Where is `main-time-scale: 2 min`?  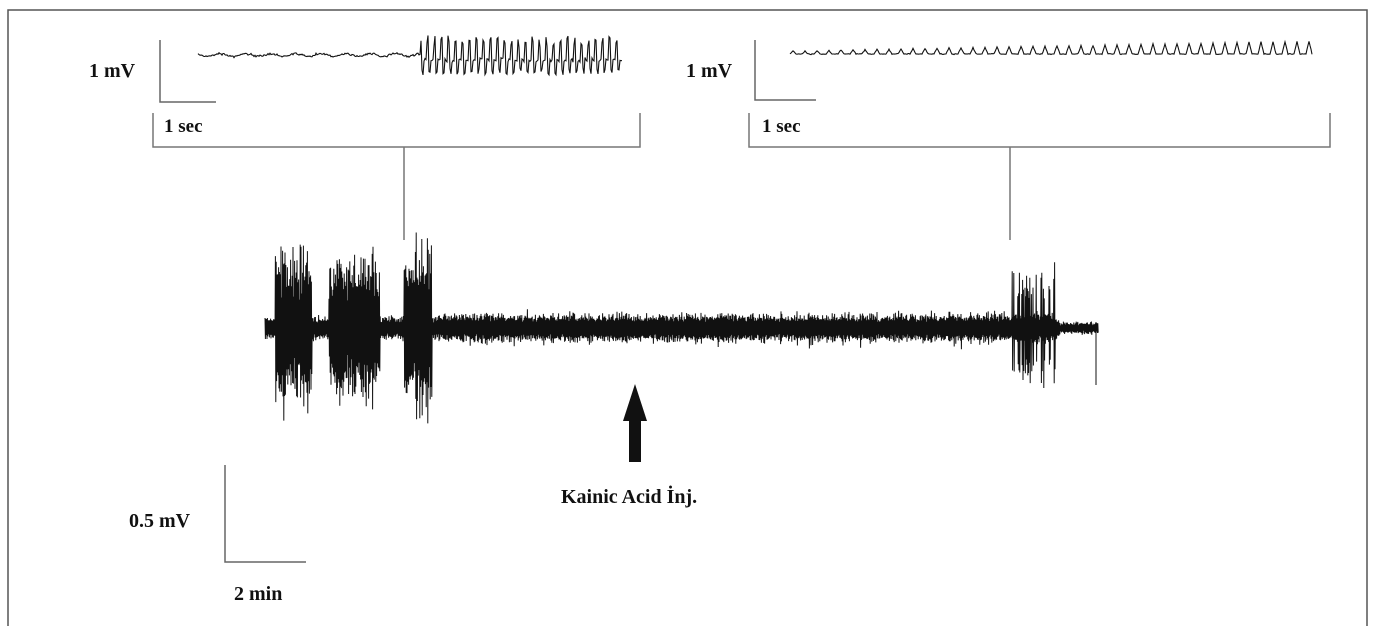
main-time-scale: 2 min is located at coordinates (258, 594).